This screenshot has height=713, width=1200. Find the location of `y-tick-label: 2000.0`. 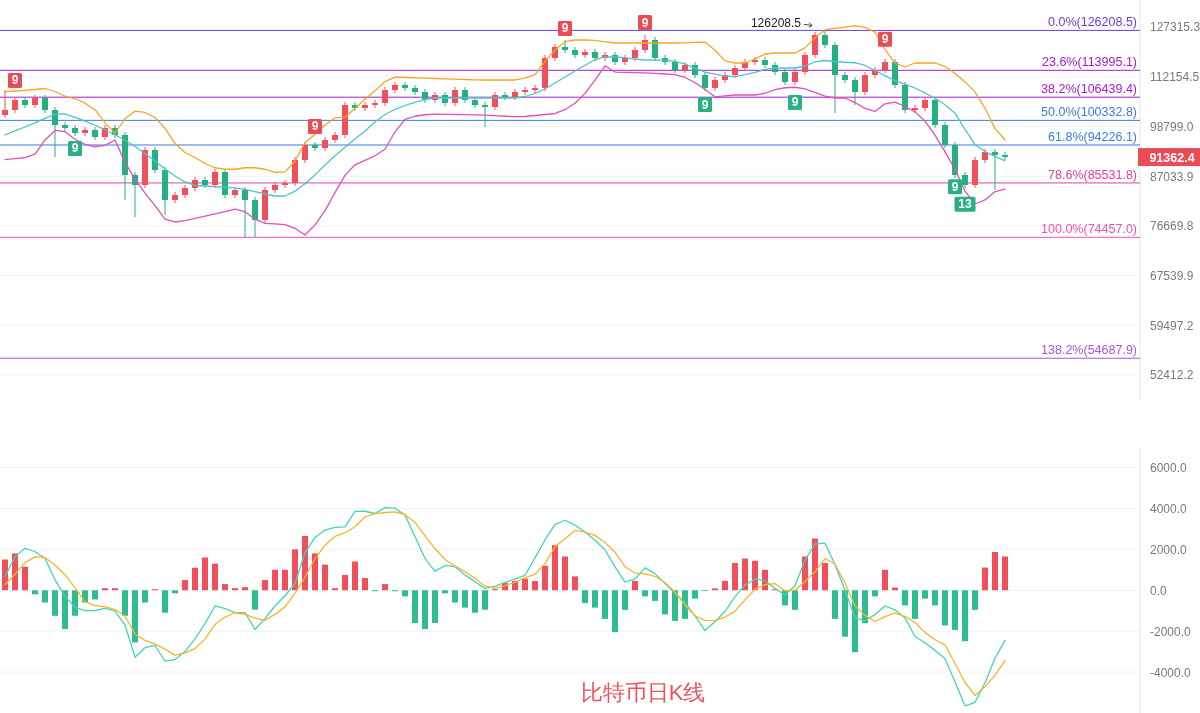

y-tick-label: 2000.0 is located at coordinates (1169, 549).